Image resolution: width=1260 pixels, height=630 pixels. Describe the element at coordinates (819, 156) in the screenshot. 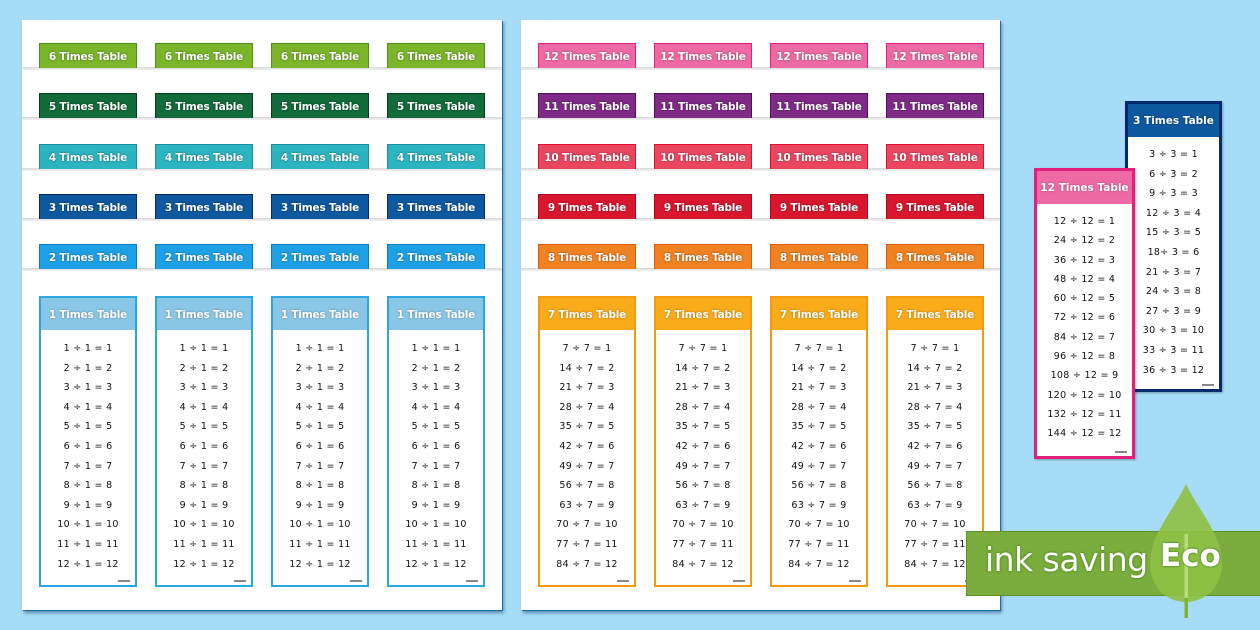

I see `times-table-tab: 10 Times Table` at that location.